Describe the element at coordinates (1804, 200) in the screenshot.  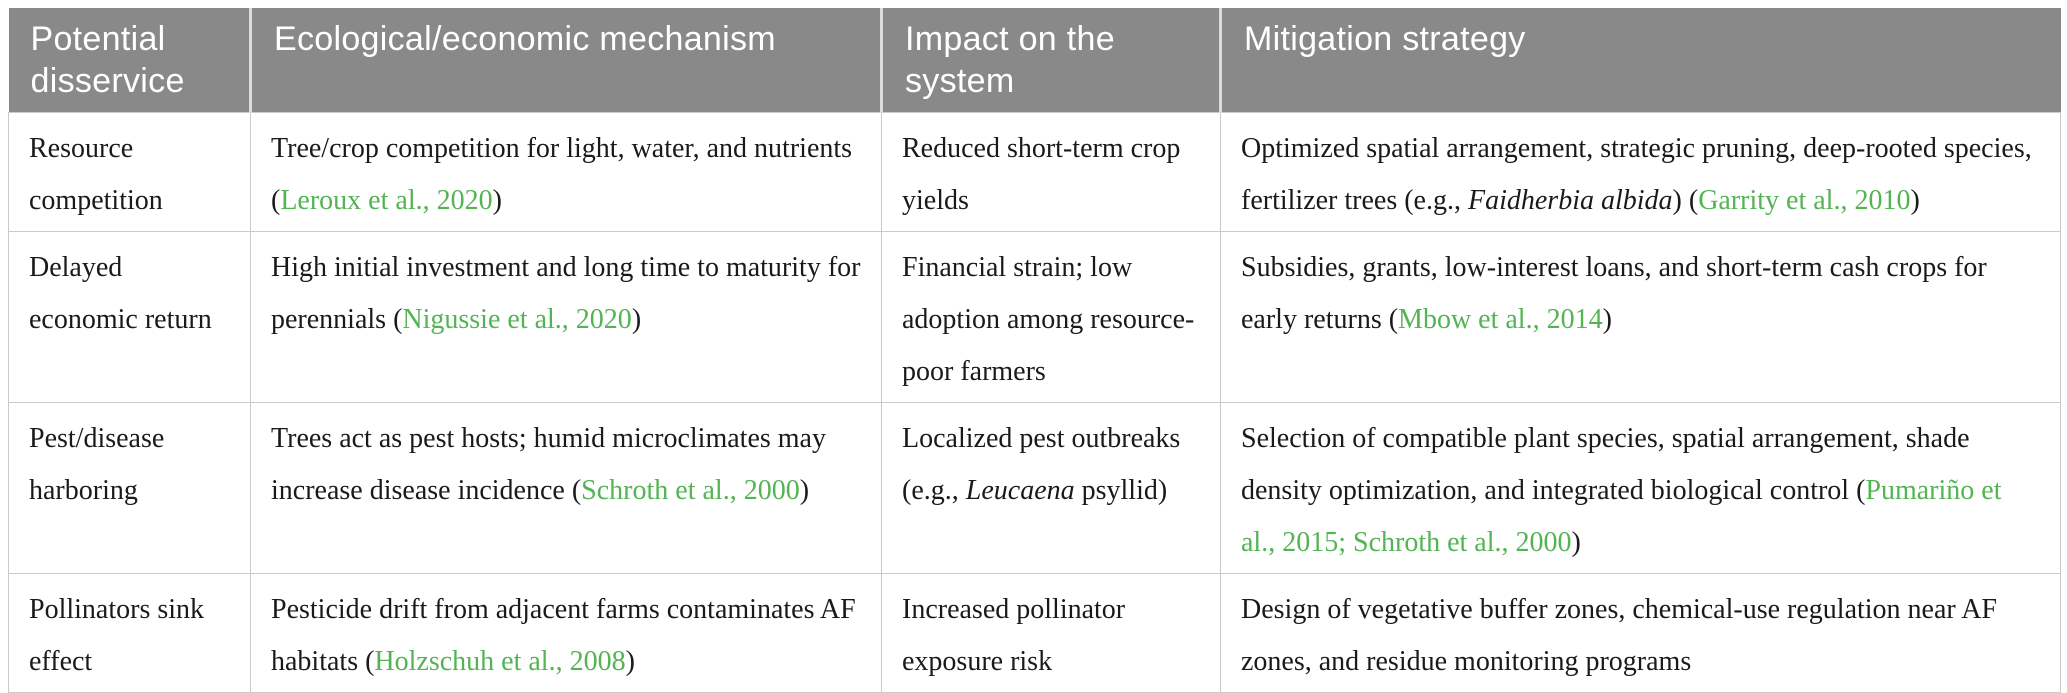
I see `citation-link: Garrity et al., 2010` at that location.